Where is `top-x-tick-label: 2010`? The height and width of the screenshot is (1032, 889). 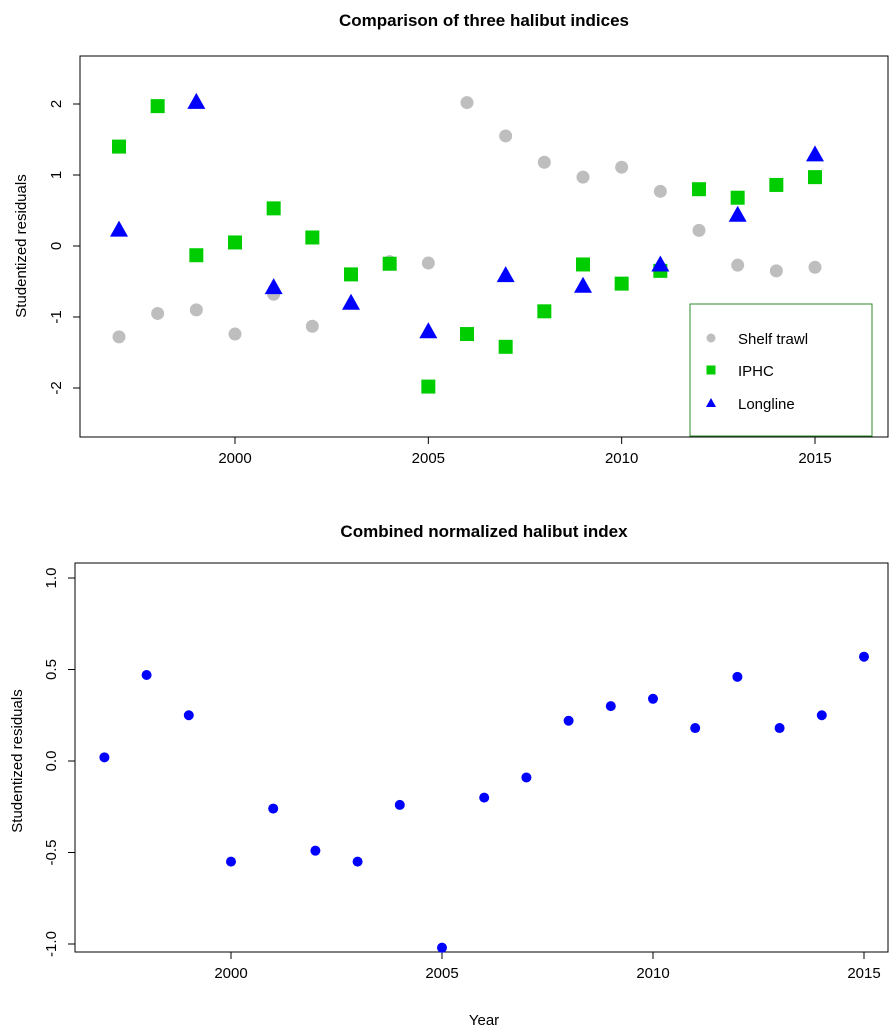
top-x-tick-label: 2010 is located at coordinates (621, 458).